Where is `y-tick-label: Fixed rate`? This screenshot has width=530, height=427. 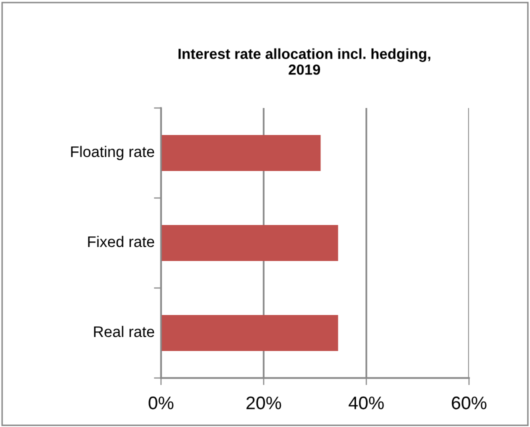 y-tick-label: Fixed rate is located at coordinates (121, 242).